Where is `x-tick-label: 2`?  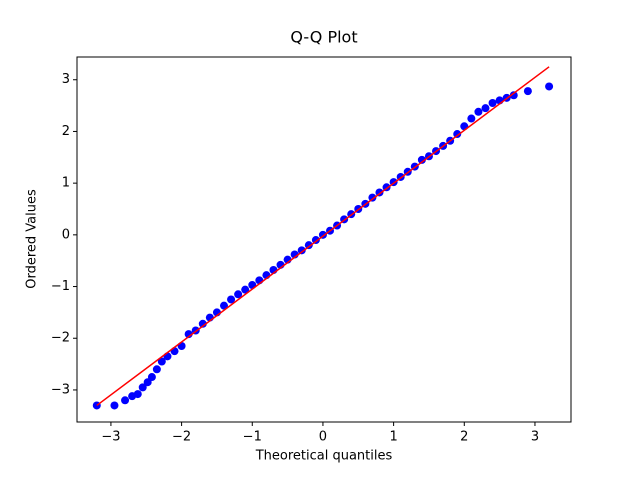 x-tick-label: 2 is located at coordinates (464, 437).